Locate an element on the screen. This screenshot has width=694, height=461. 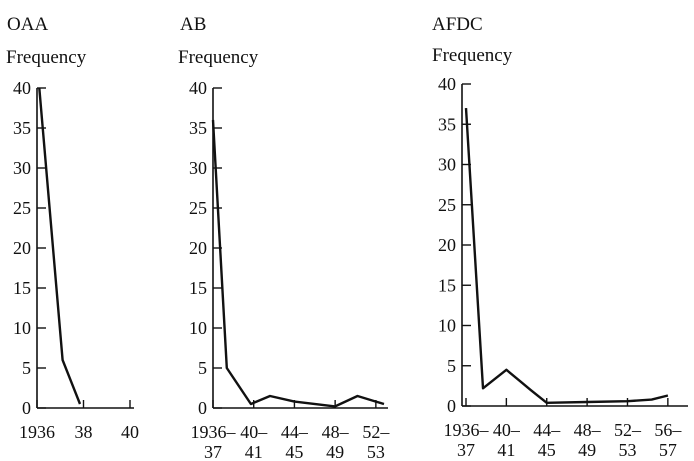
x-tick-label-afdc: 57 is located at coordinates (668, 450).